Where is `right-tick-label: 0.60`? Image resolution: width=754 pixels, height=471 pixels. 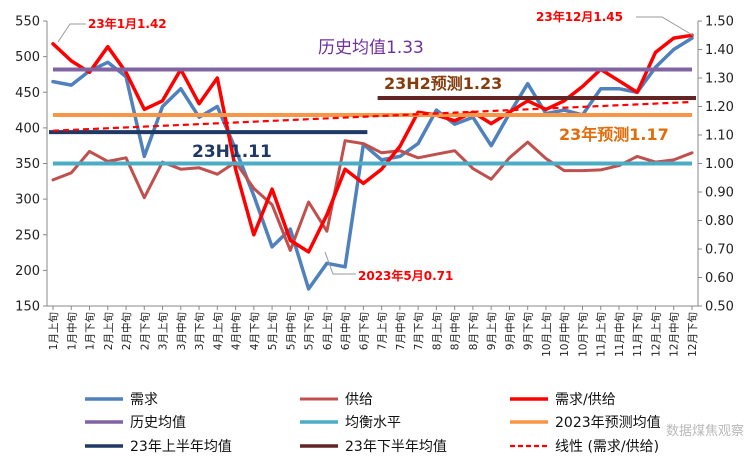
right-tick-label: 0.60 is located at coordinates (719, 278).